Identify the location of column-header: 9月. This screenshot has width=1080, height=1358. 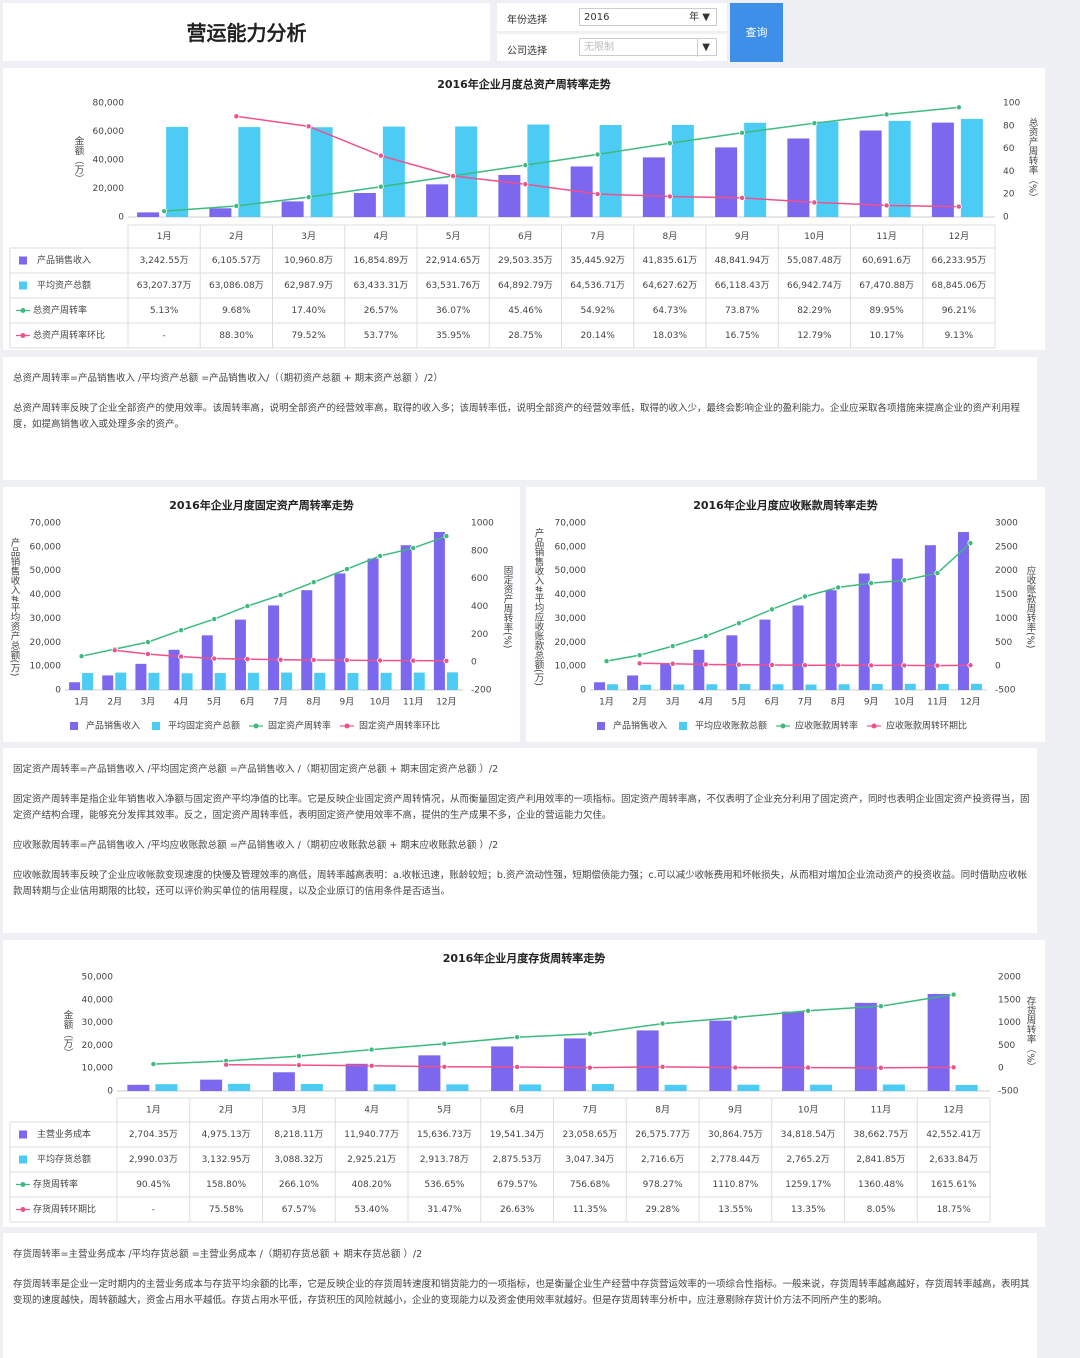
(742, 236).